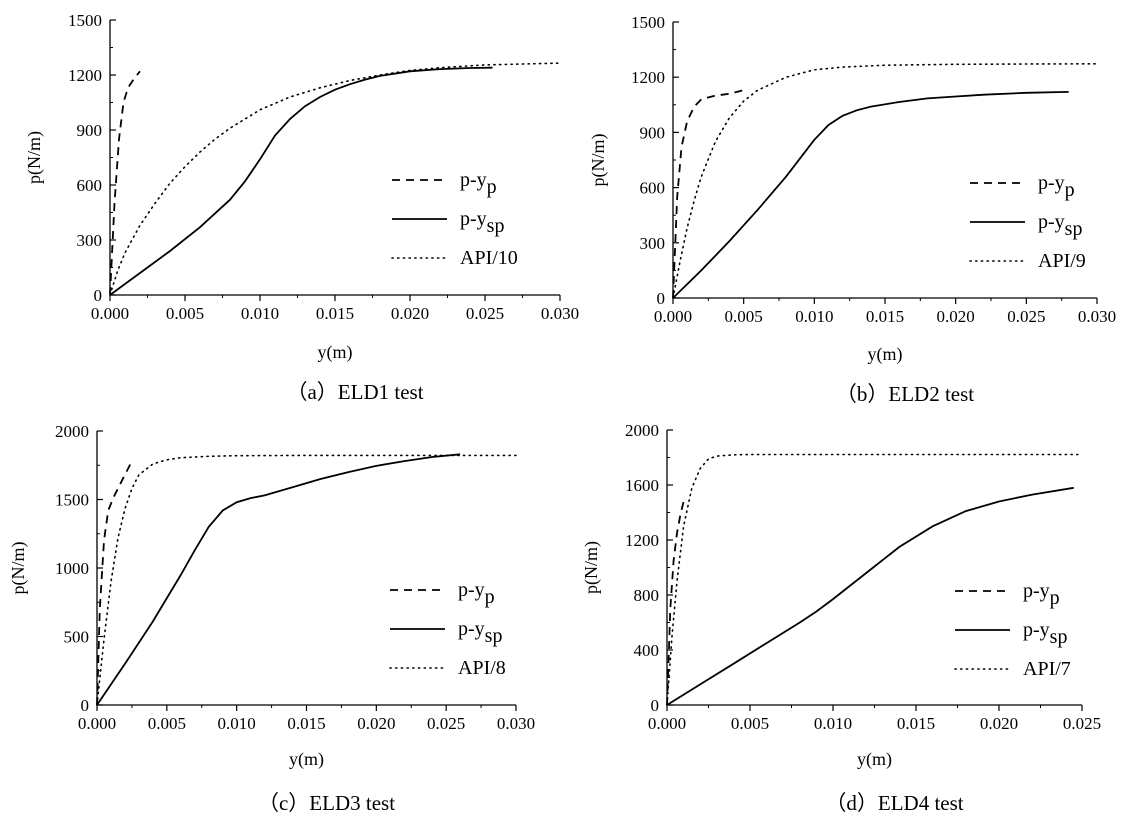 The height and width of the screenshot is (822, 1125). I want to click on chart-caption: （d）ELD4 test, so click(894, 803).